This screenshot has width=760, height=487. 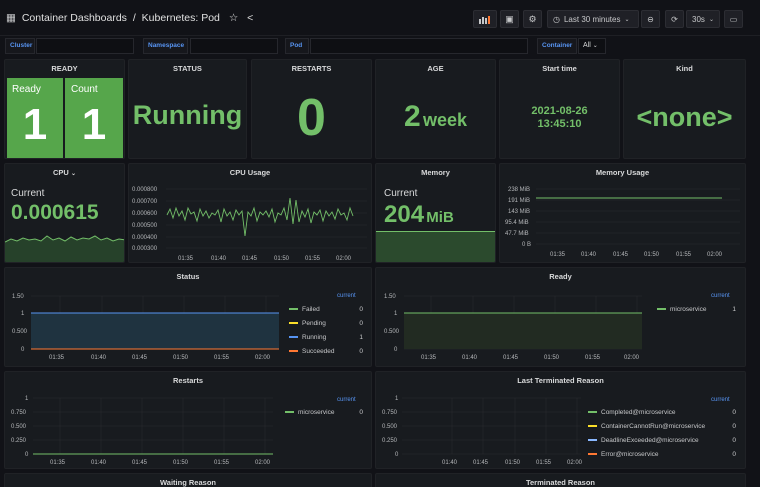 I want to click on y-tick: 47.7 MiB, so click(x=517, y=234).